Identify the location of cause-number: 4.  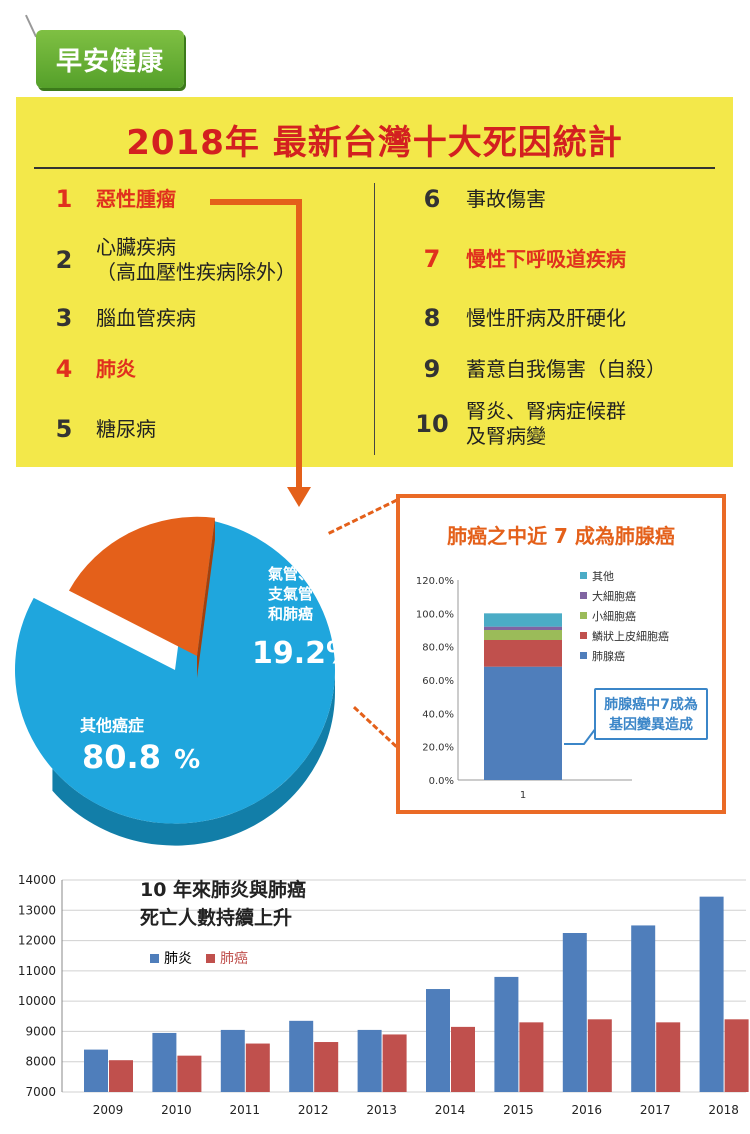
(64, 369).